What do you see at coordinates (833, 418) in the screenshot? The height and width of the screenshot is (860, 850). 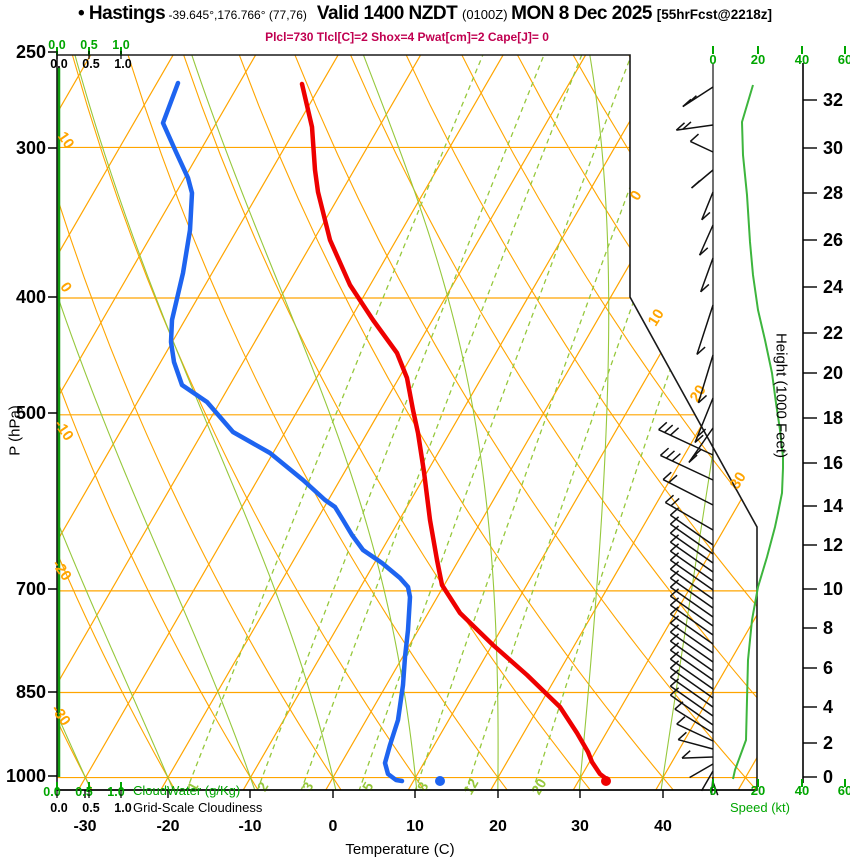 I see `height-tick-label: 18` at bounding box center [833, 418].